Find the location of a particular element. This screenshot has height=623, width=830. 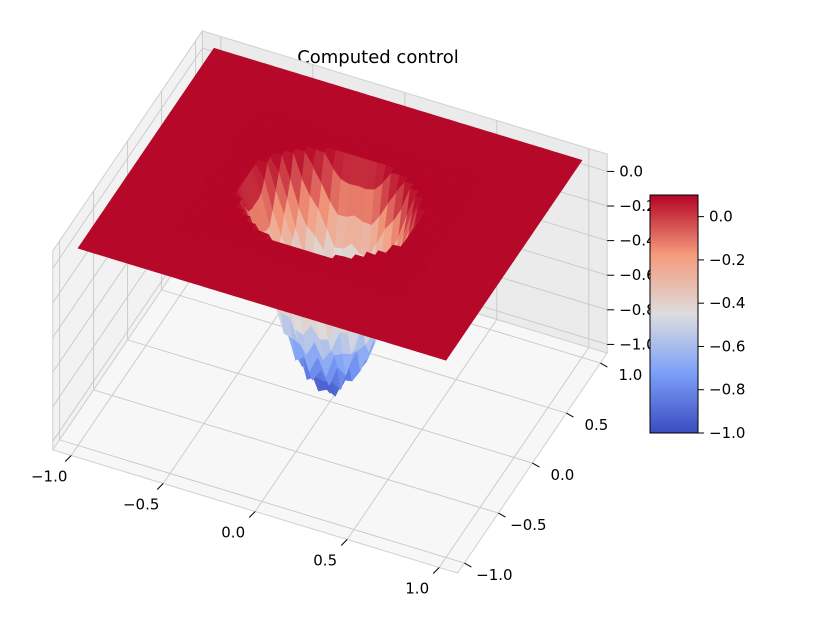

x-tick-label: 1.0 is located at coordinates (417, 588).